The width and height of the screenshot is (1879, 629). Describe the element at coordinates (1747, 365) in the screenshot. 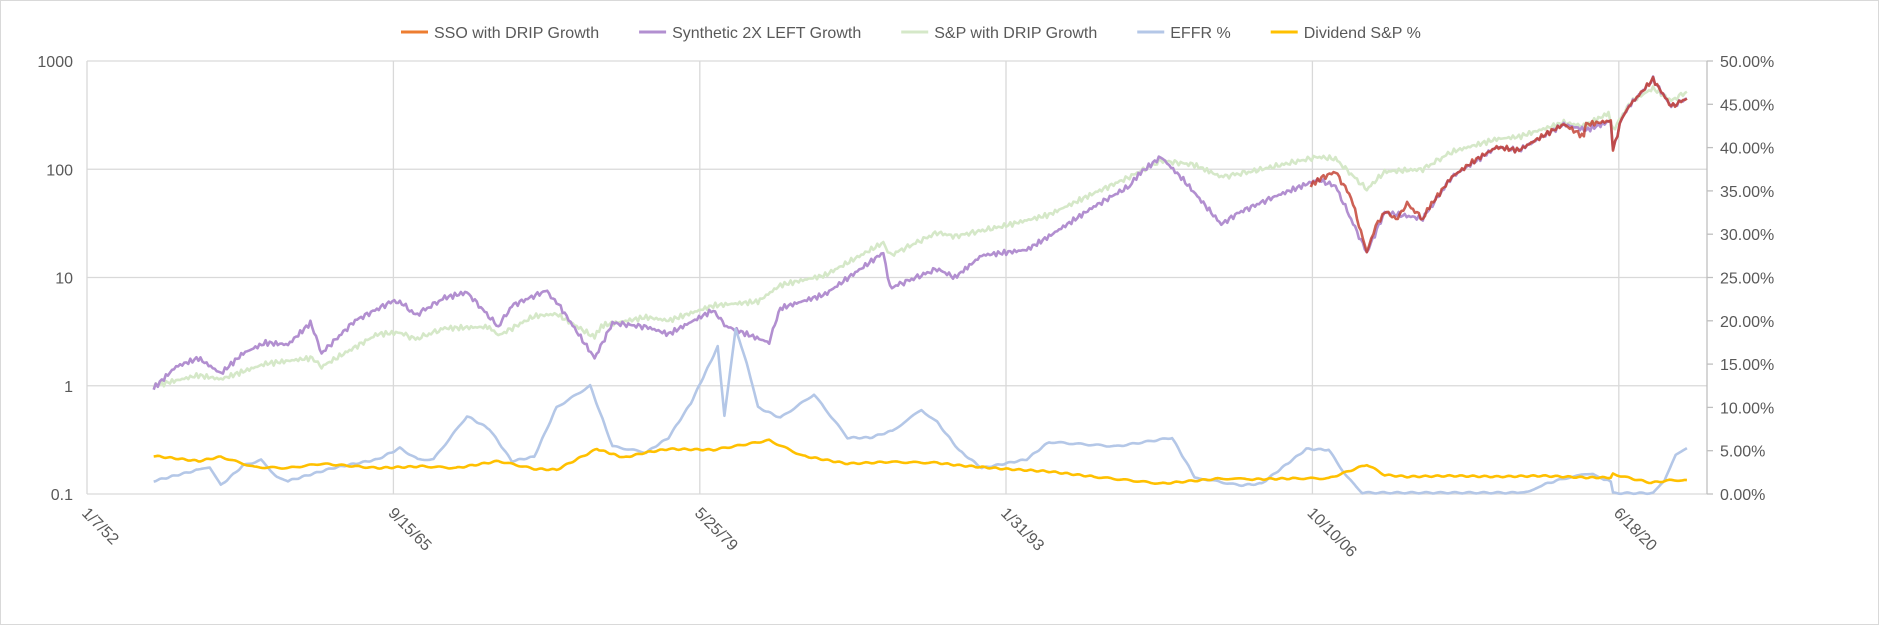

I see `y-right-tick-label: 15.00%` at that location.